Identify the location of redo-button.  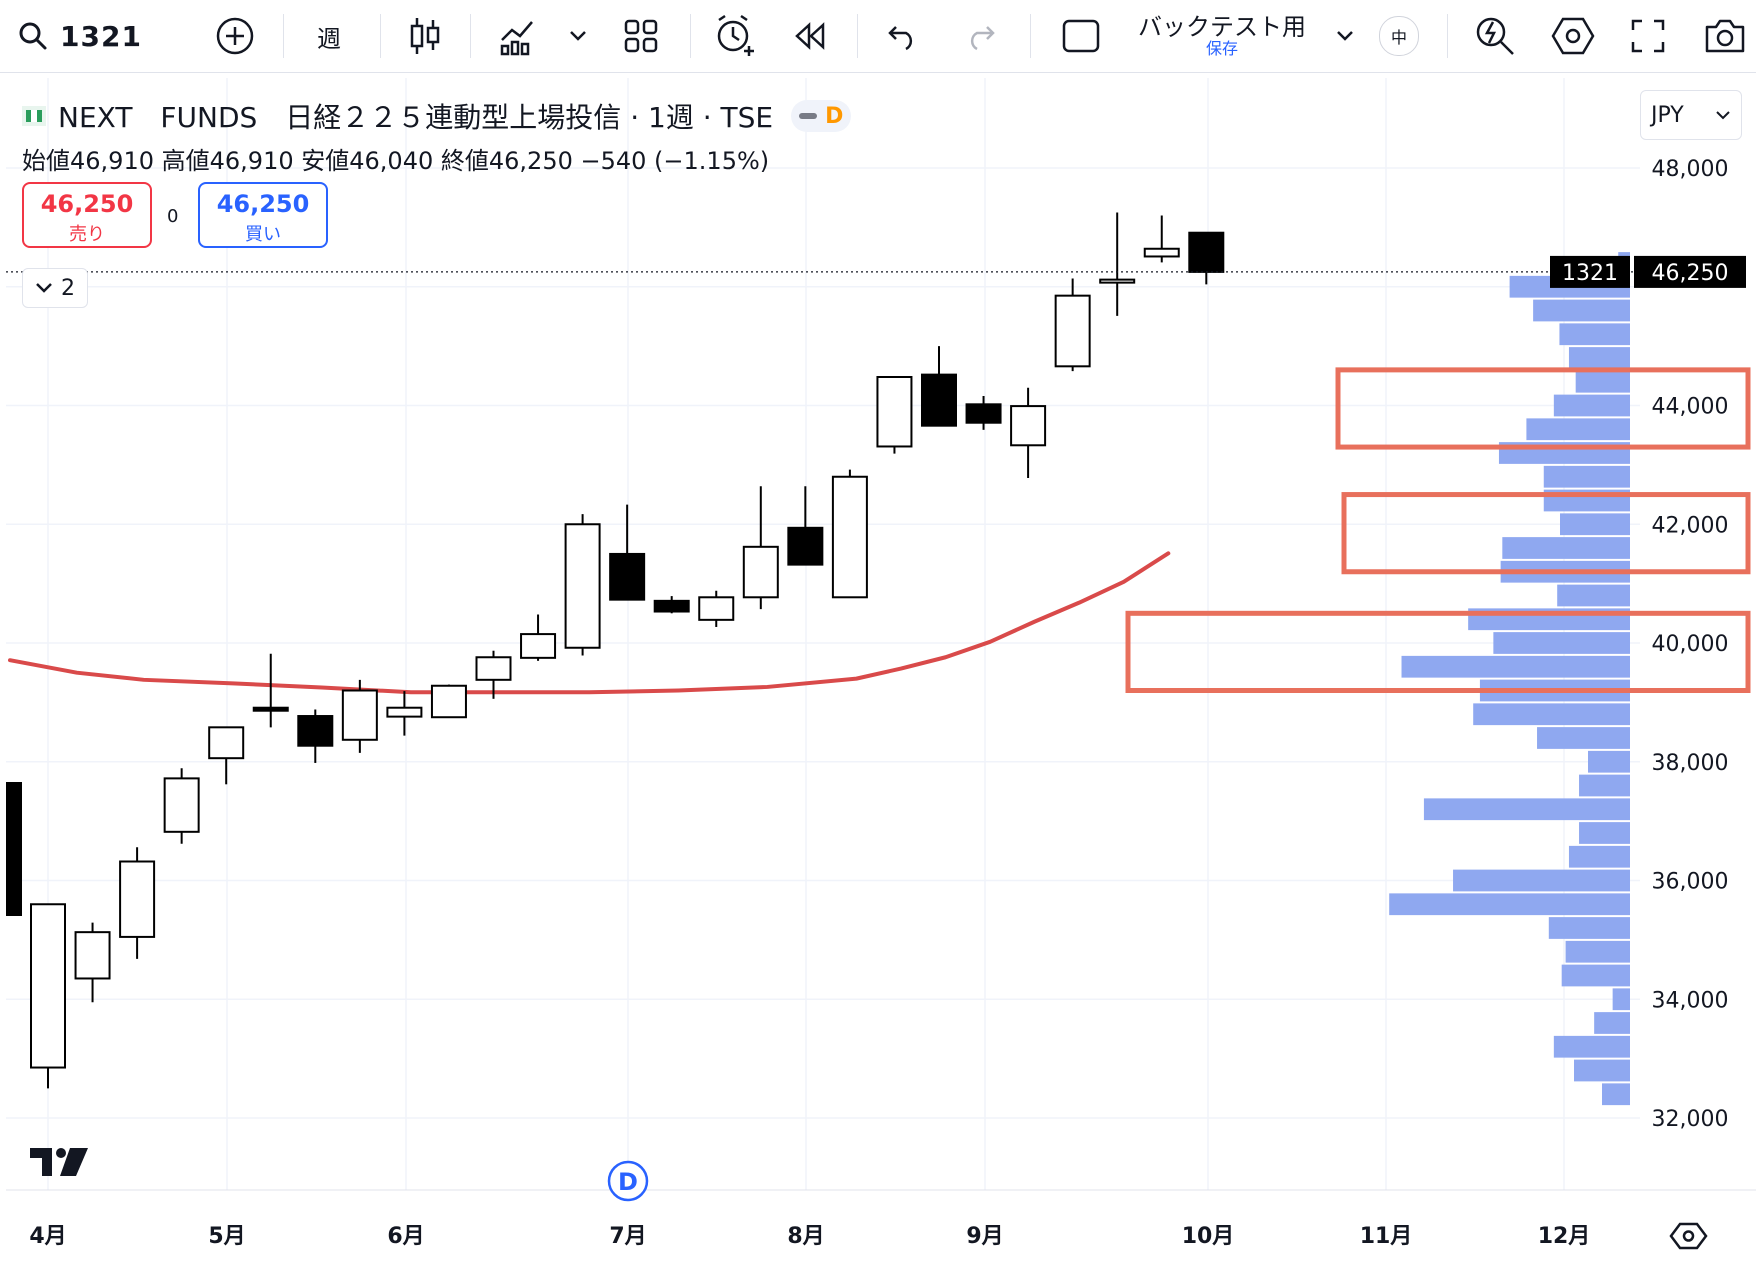
(980, 36).